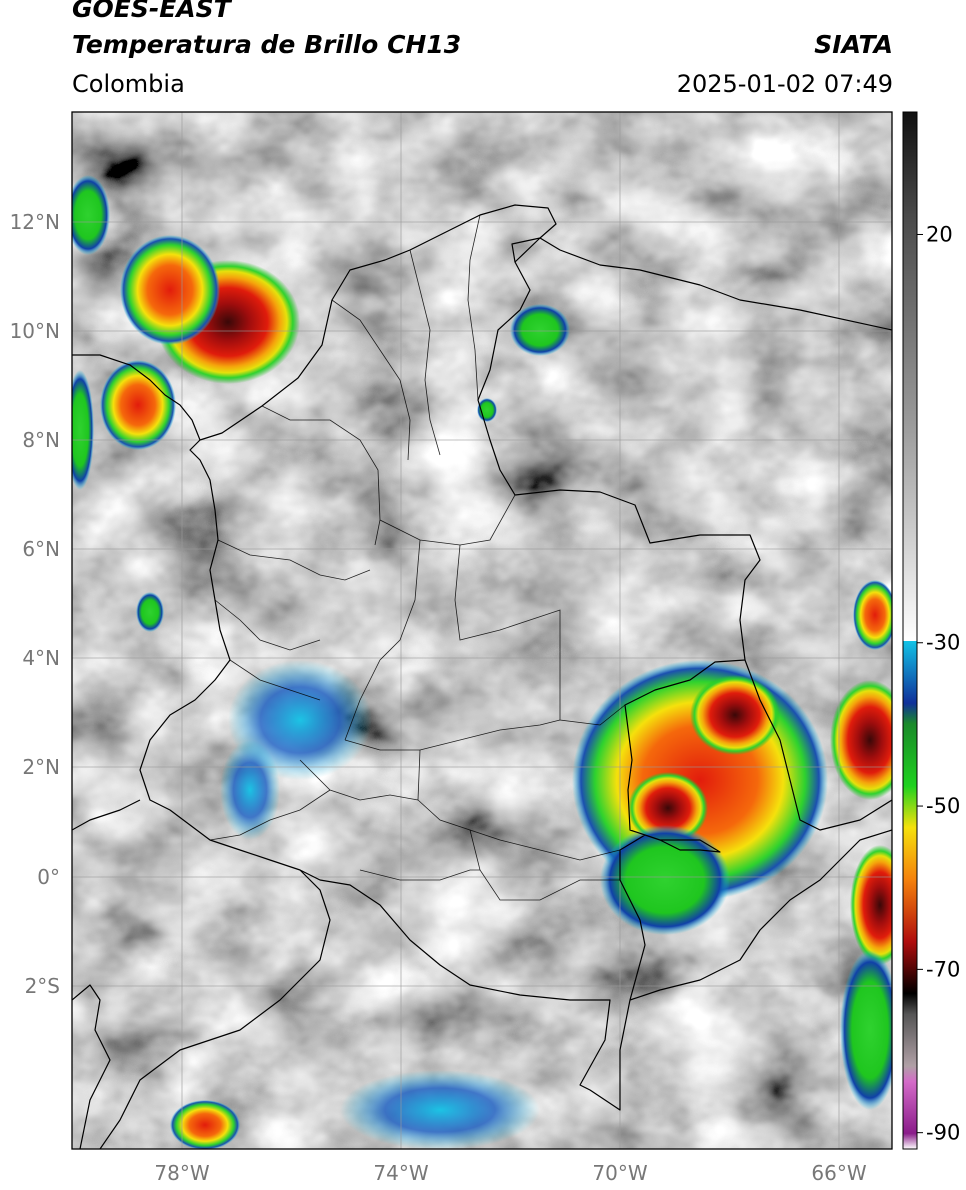 This screenshot has width=966, height=1190. I want to click on lat-label: 2°S, so click(42, 986).